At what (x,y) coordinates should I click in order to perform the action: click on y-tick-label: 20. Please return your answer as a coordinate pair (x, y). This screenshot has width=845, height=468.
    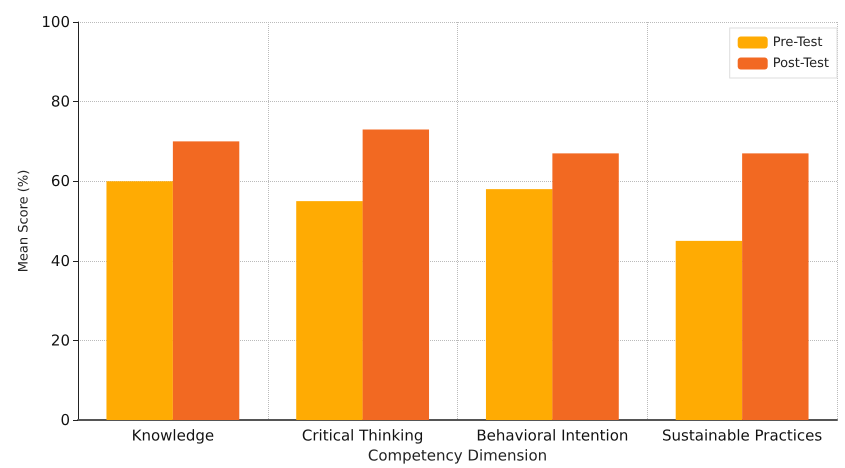
    Looking at the image, I should click on (60, 340).